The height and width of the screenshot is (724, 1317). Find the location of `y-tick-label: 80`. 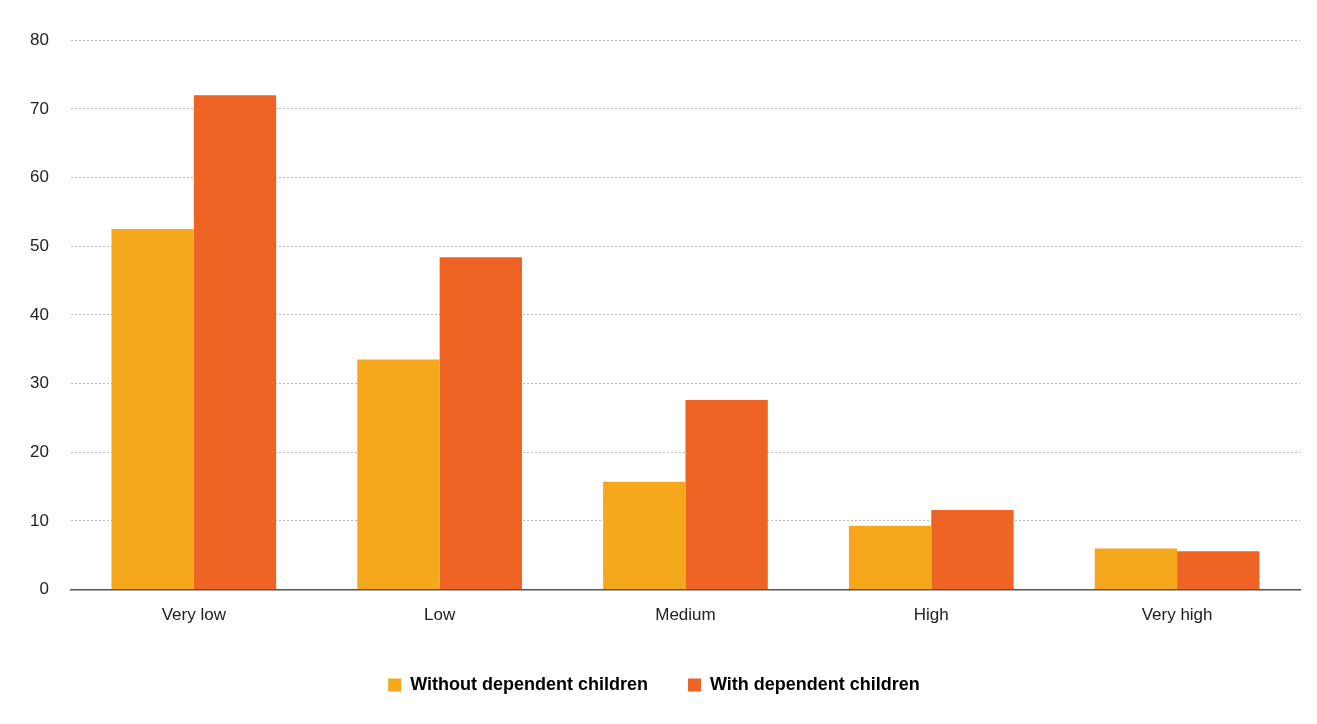

y-tick-label: 80 is located at coordinates (39, 39).